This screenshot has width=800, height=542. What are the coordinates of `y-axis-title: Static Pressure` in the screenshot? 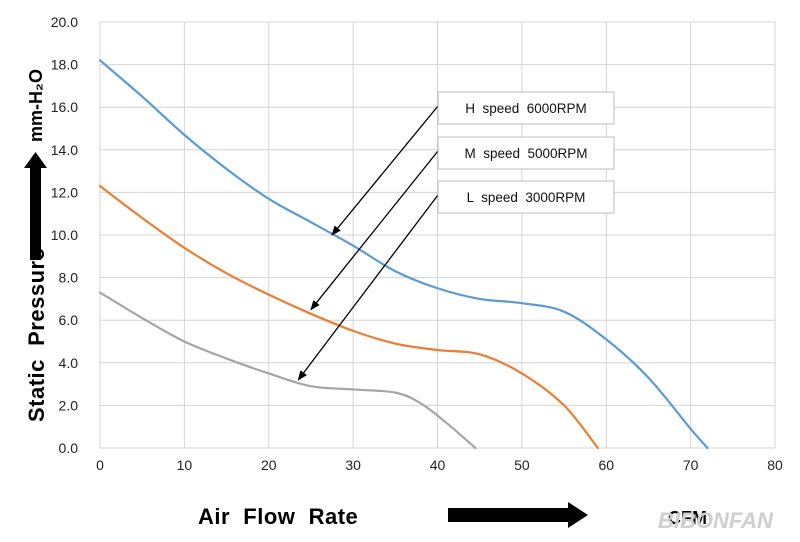 It's located at (36, 335).